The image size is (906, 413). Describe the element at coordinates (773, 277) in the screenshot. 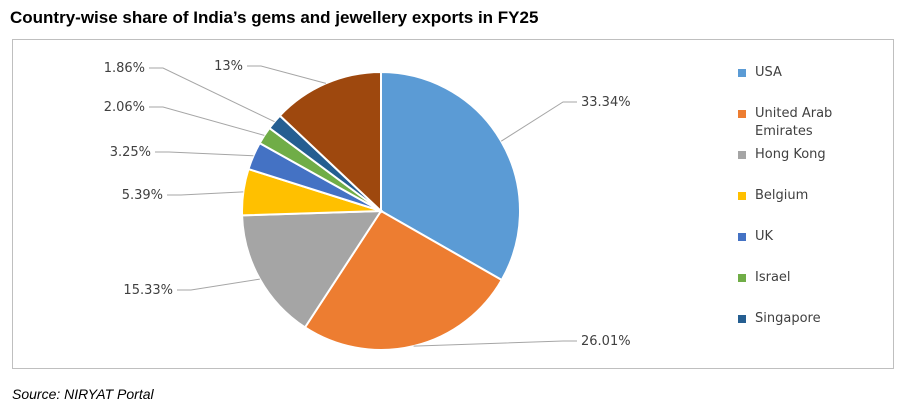

I see `legend-label: Israel` at that location.